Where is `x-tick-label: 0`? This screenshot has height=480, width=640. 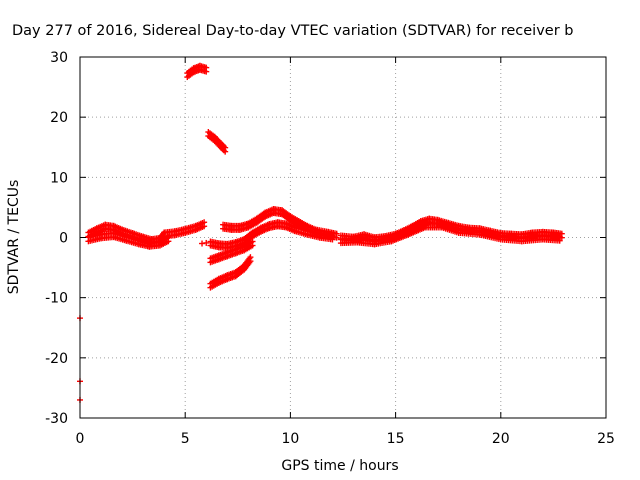 x-tick-label: 0 is located at coordinates (80, 439).